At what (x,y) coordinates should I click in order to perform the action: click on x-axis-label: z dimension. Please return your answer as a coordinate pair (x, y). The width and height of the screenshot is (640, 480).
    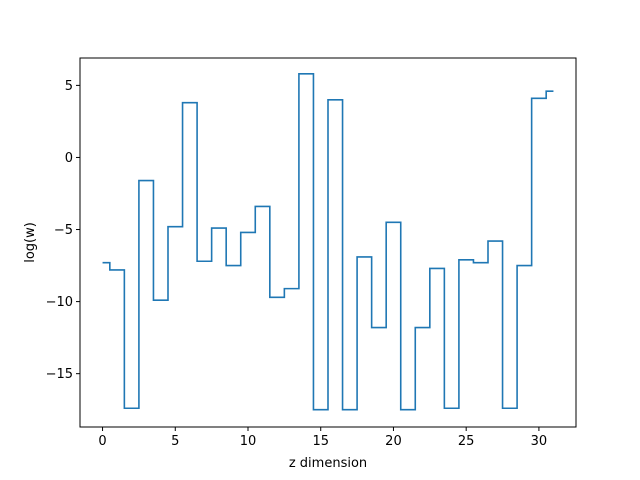
    Looking at the image, I should click on (328, 463).